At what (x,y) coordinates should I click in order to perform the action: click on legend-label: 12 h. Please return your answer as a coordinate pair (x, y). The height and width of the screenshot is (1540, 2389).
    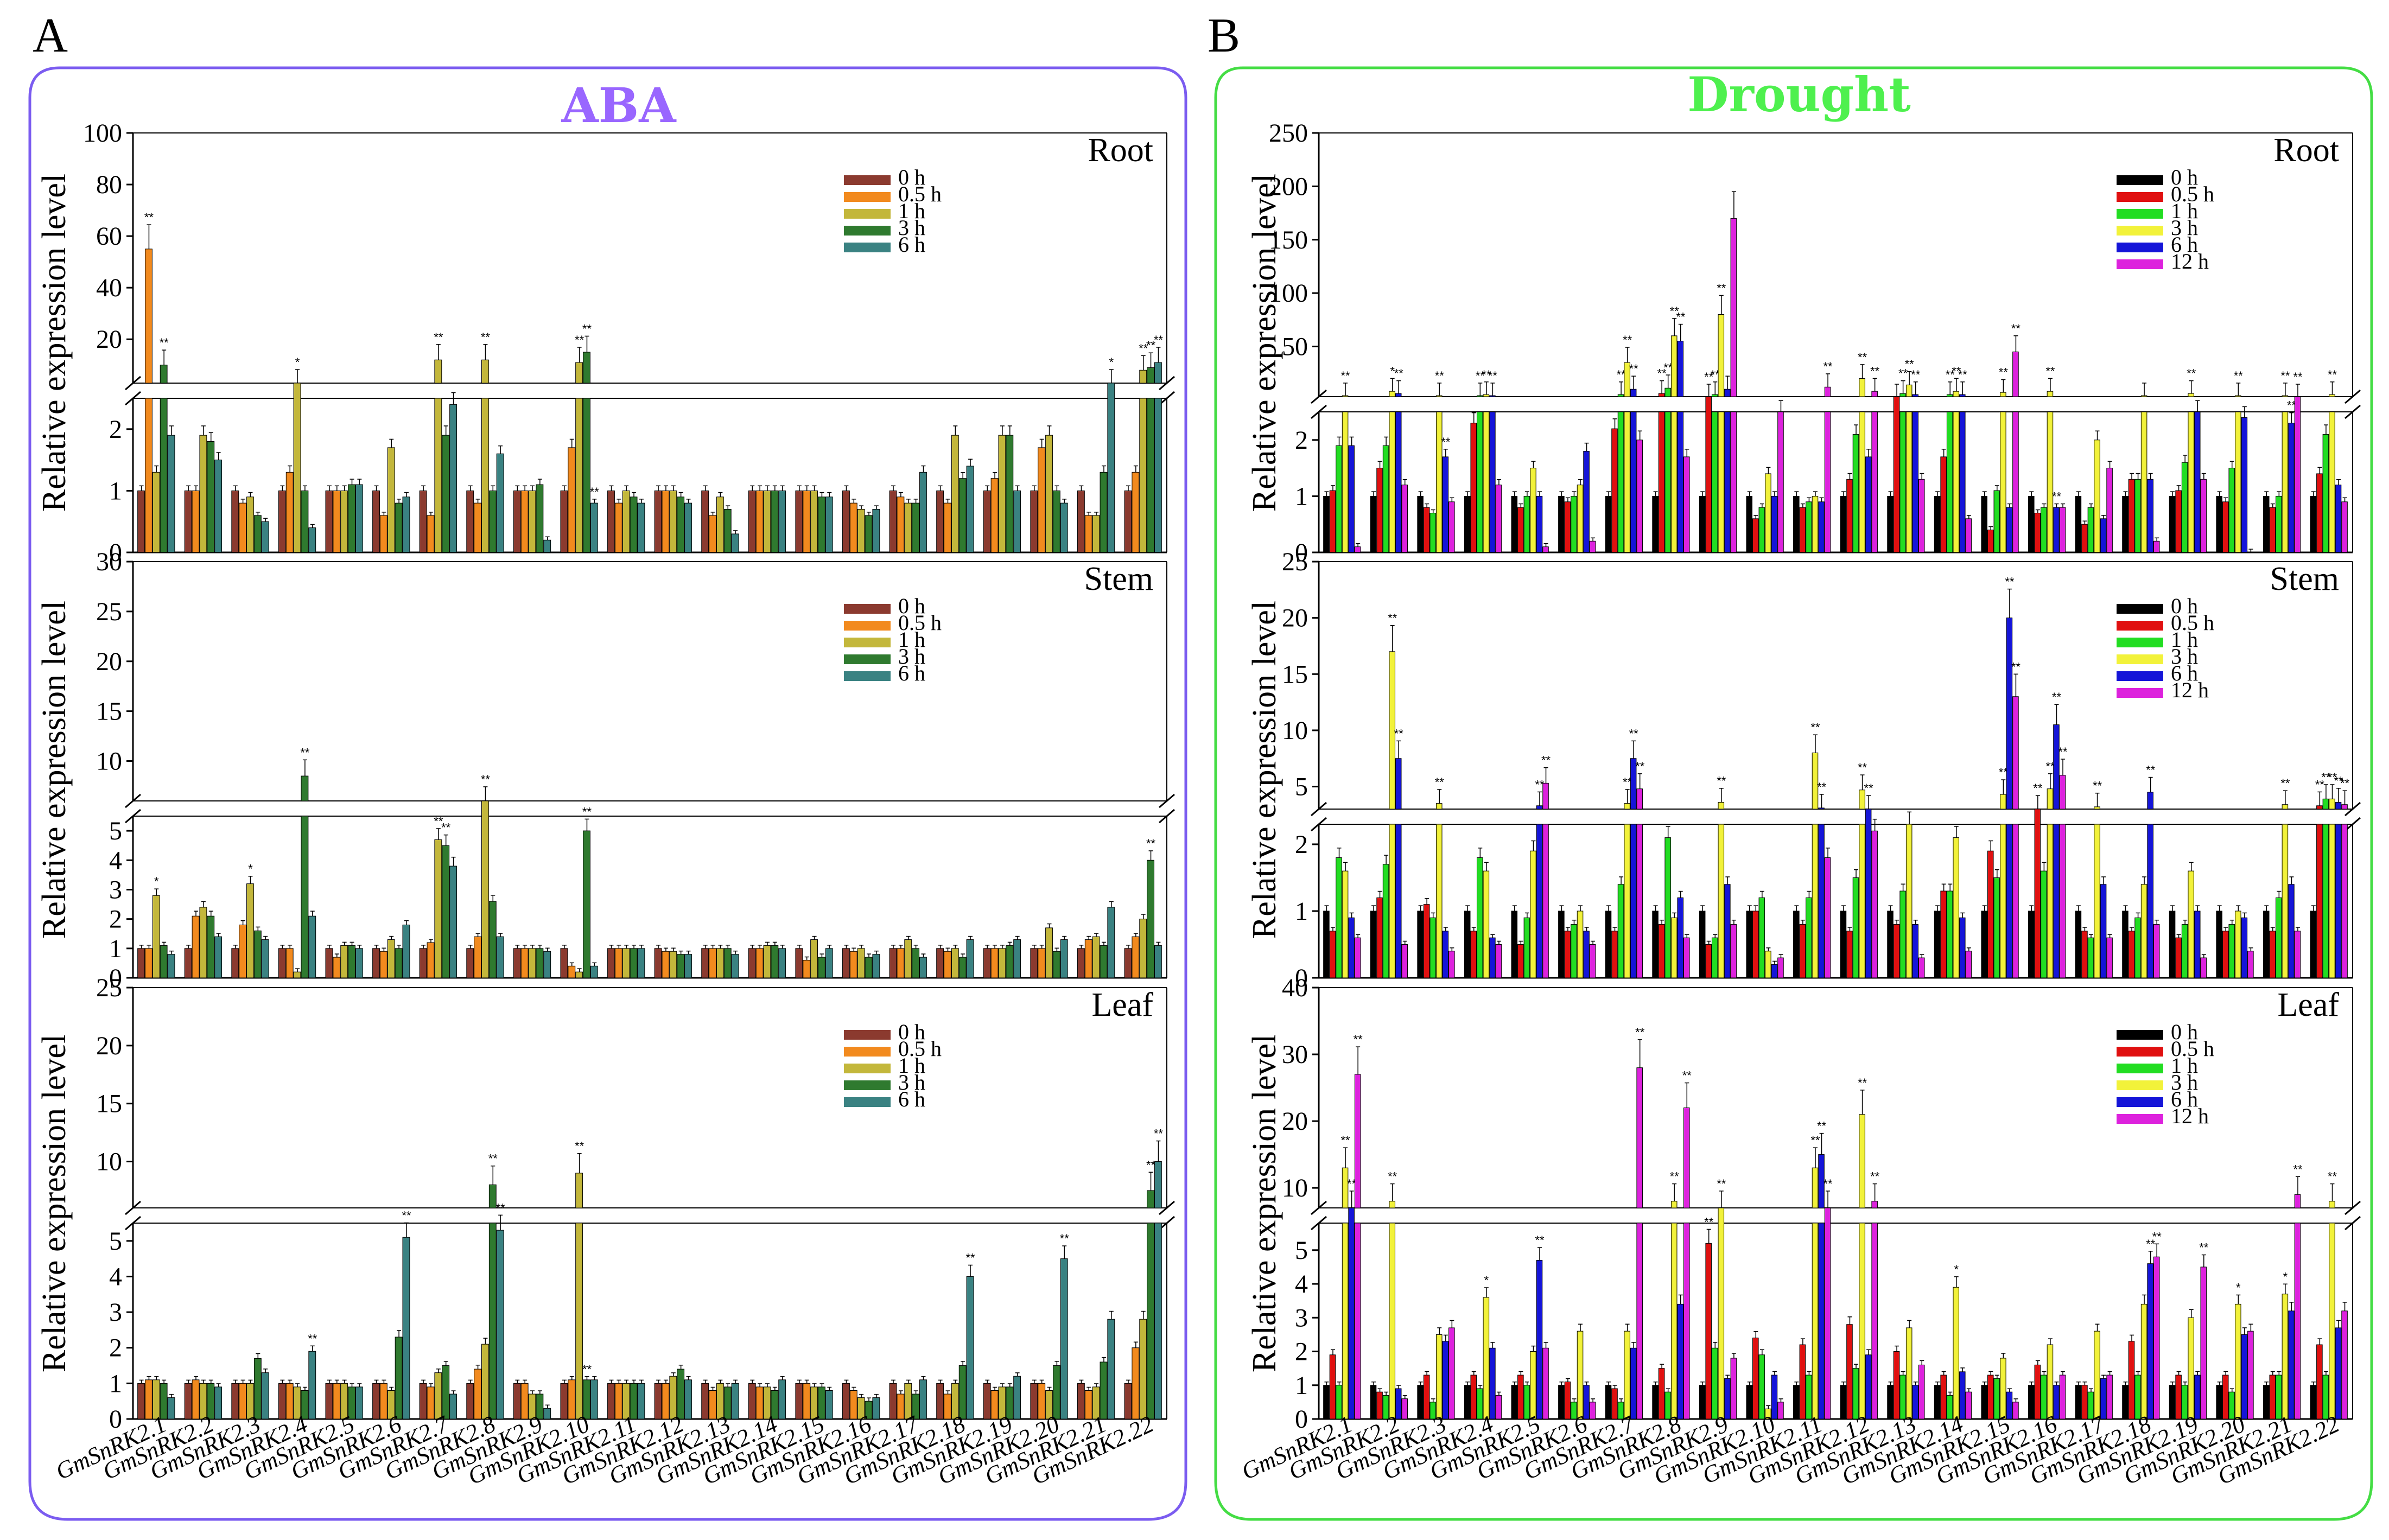
    Looking at the image, I should click on (2190, 1116).